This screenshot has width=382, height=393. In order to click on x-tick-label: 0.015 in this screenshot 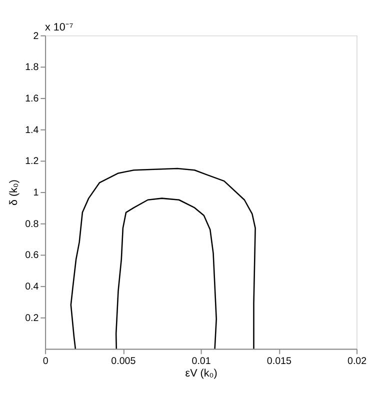, I will do `click(279, 361)`.